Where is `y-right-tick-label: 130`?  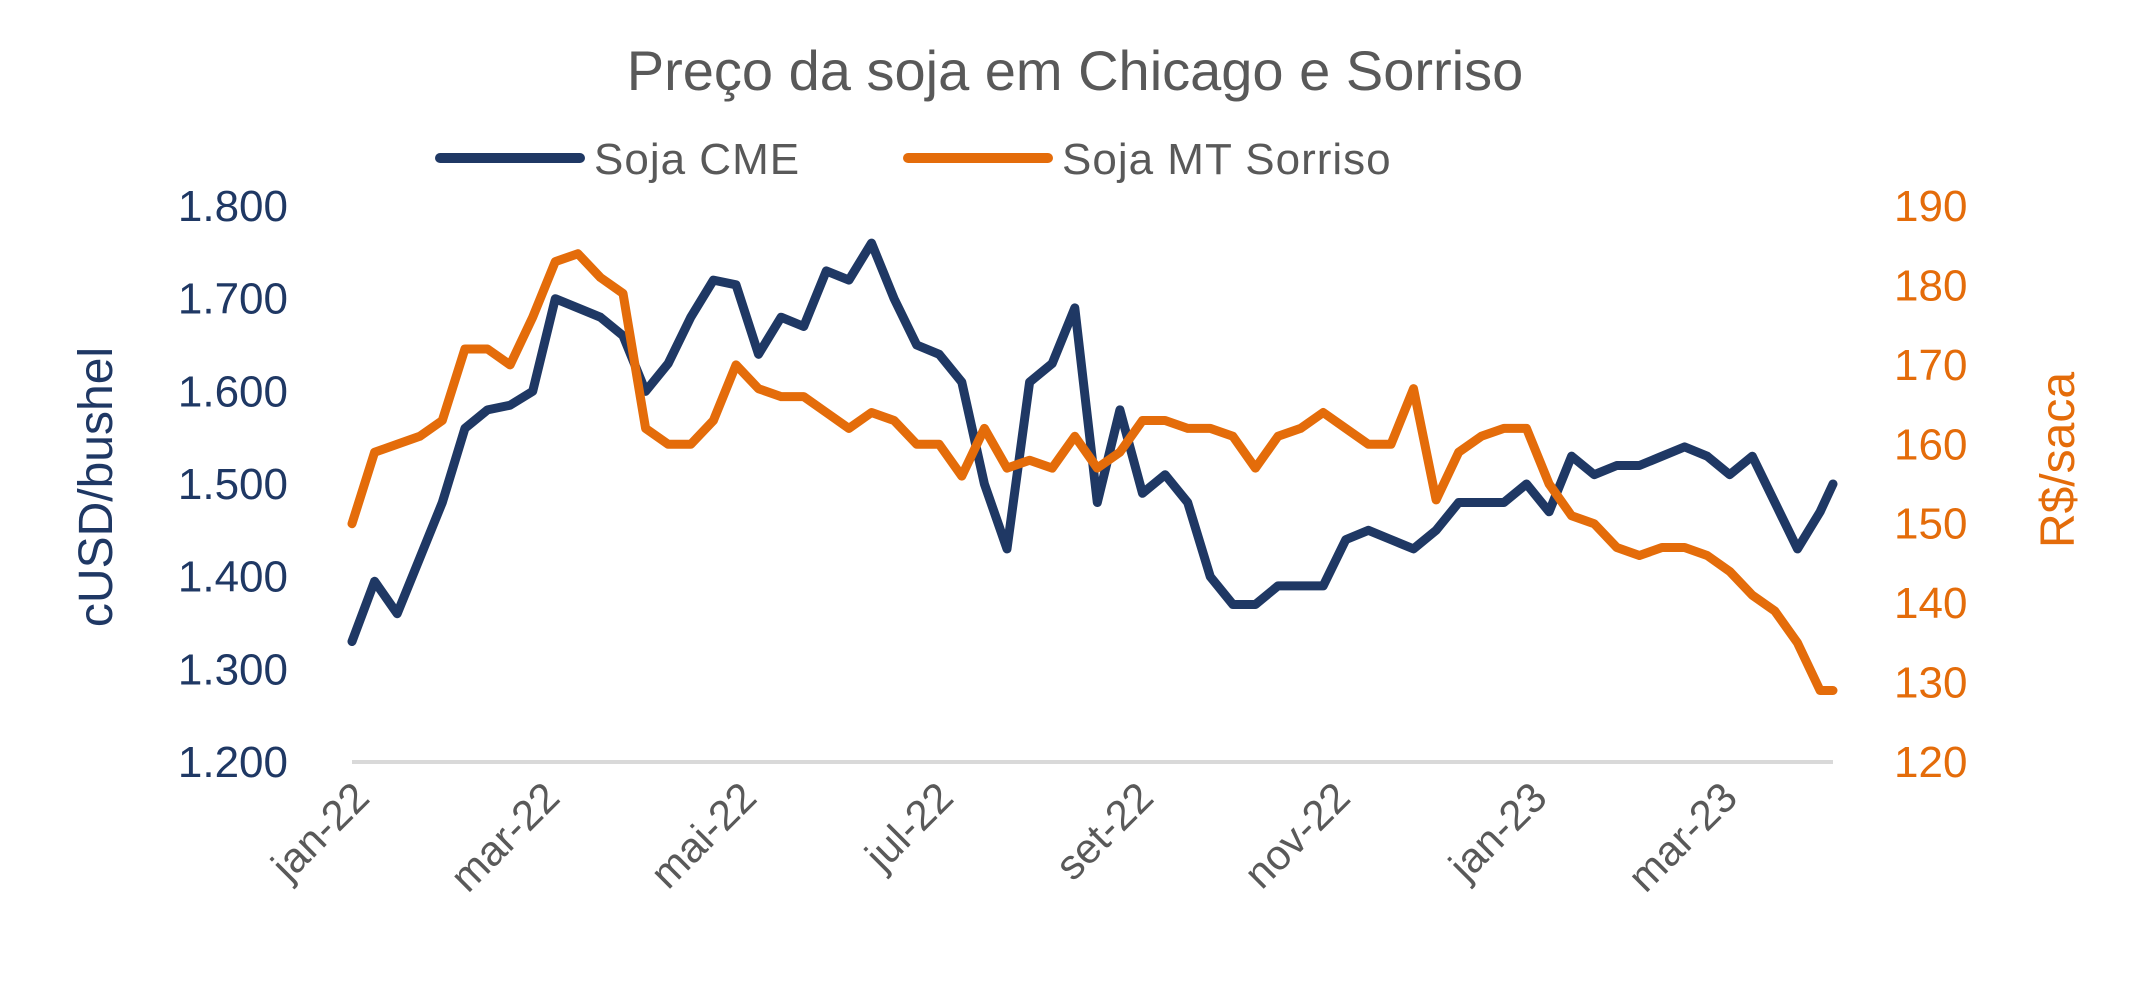
y-right-tick-label: 130 is located at coordinates (1930, 683).